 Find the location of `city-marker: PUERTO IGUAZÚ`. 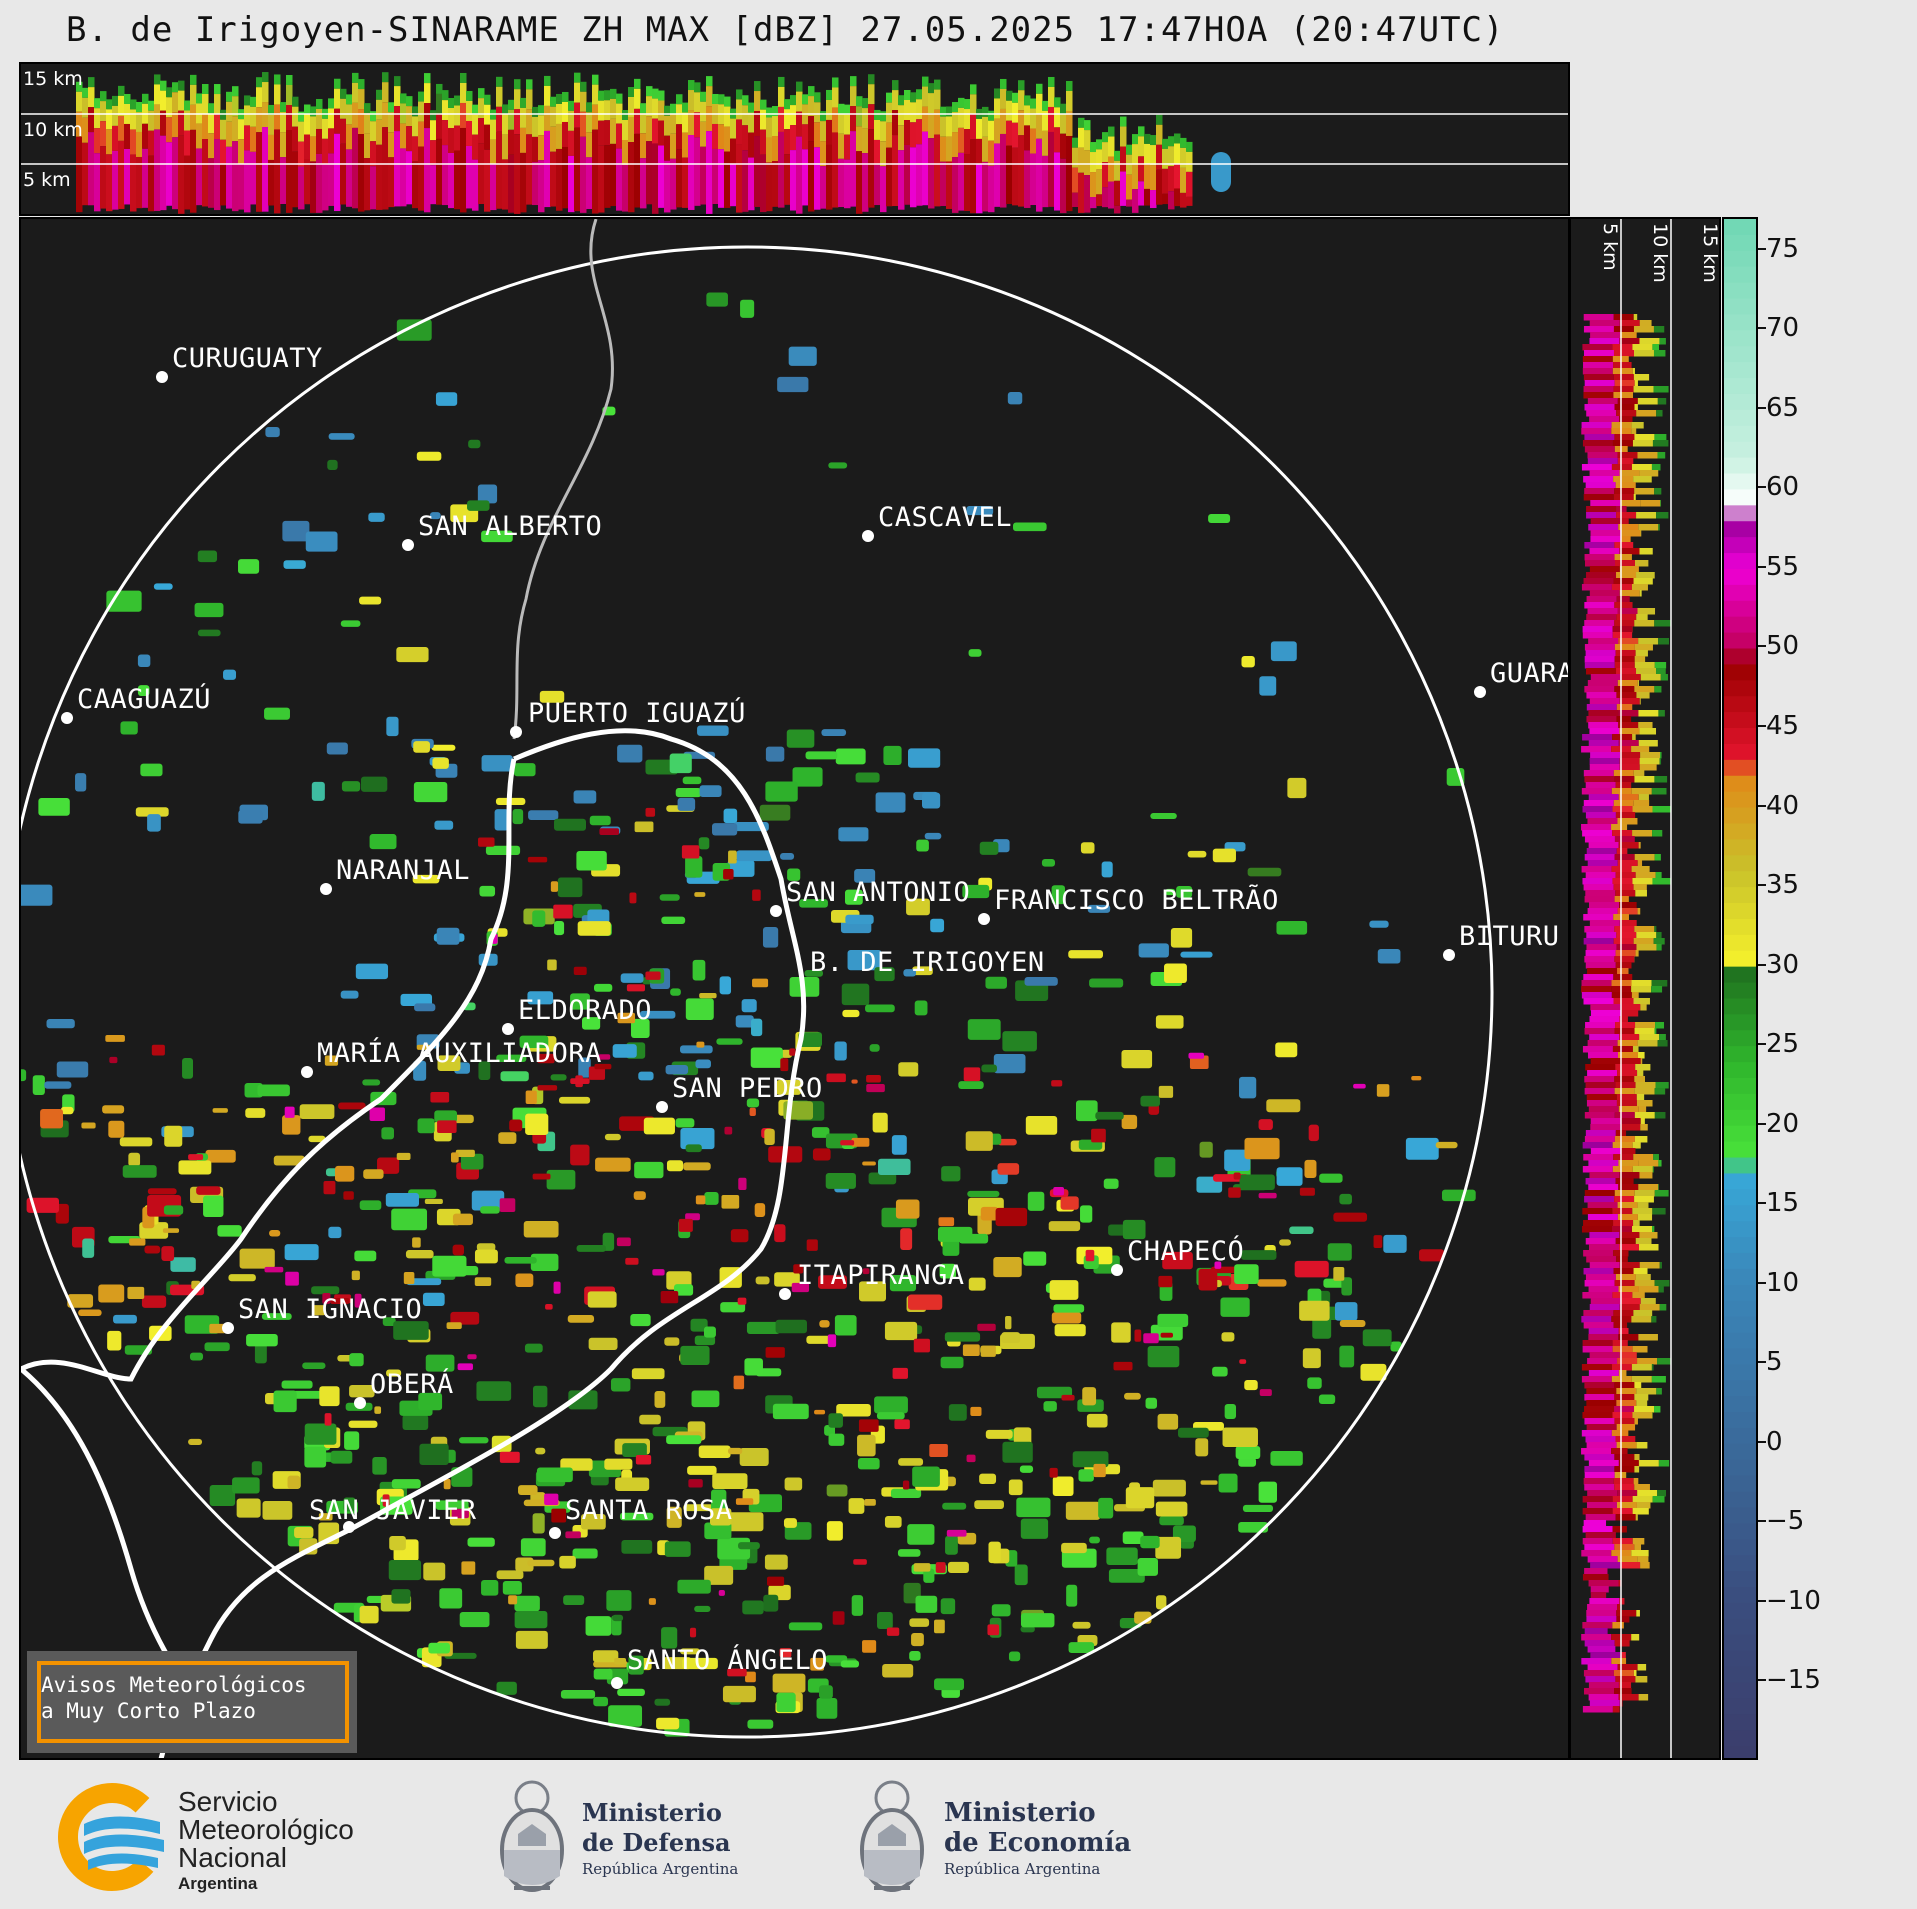

city-marker: PUERTO IGUAZÚ is located at coordinates (628, 717).